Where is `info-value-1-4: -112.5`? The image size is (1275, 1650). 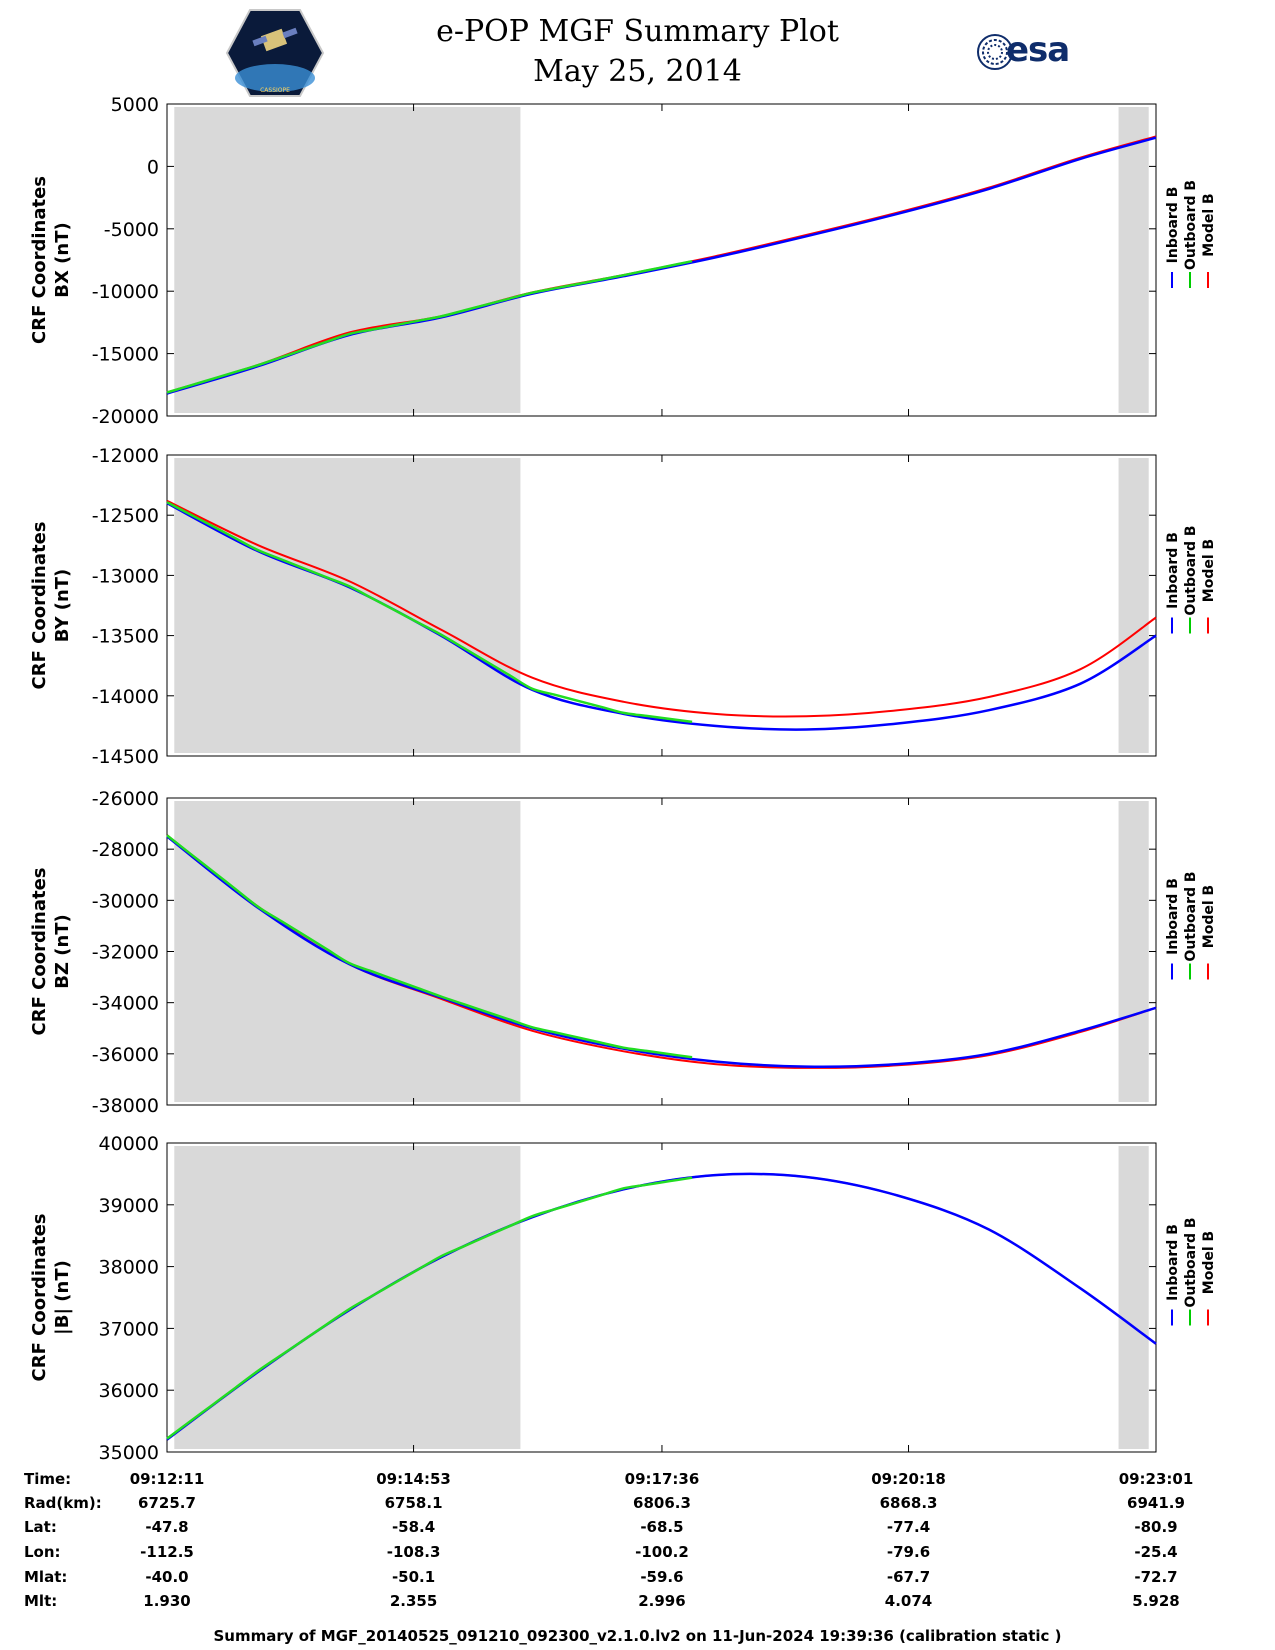 info-value-1-4: -112.5 is located at coordinates (167, 1552).